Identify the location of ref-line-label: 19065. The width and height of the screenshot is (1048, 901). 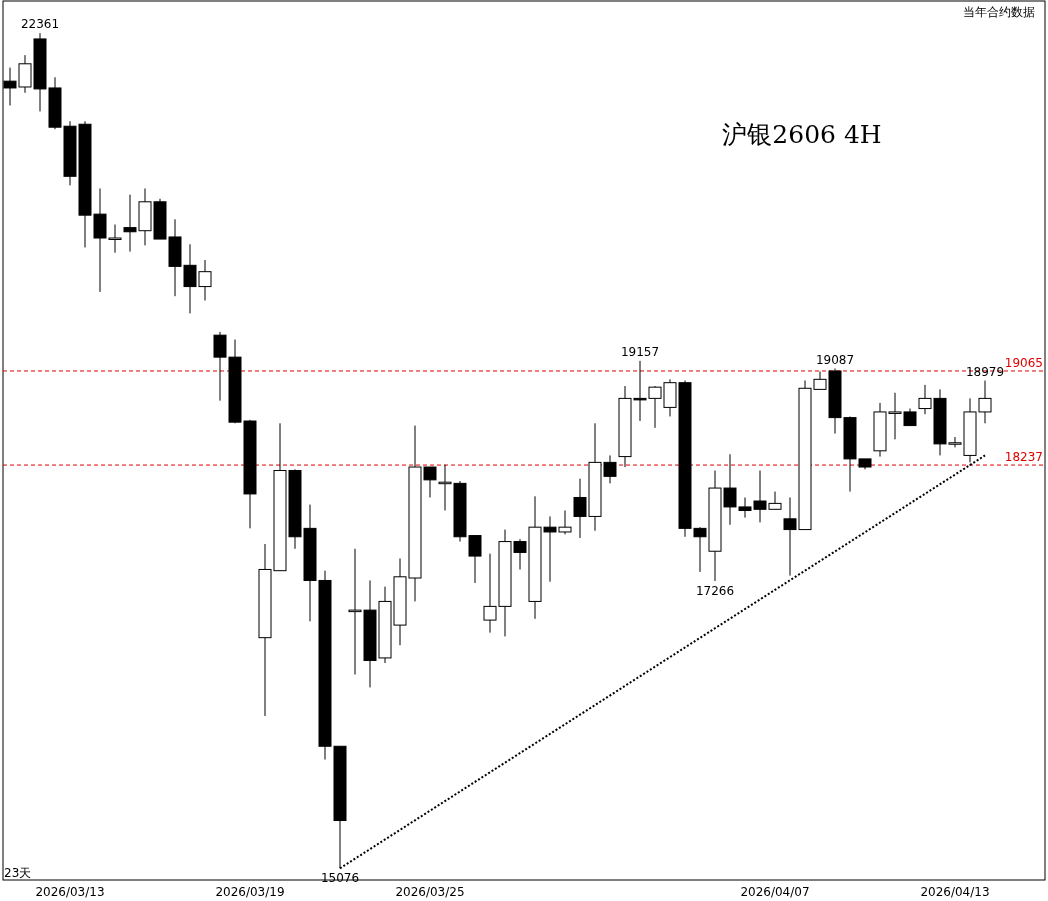
(1023, 362).